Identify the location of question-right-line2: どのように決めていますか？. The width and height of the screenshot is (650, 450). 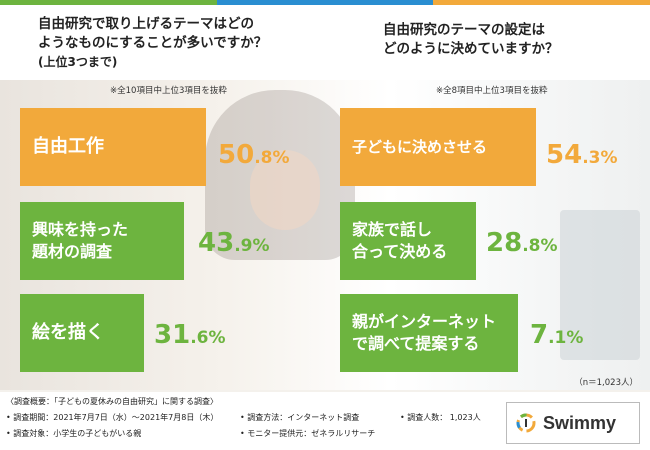
(471, 49).